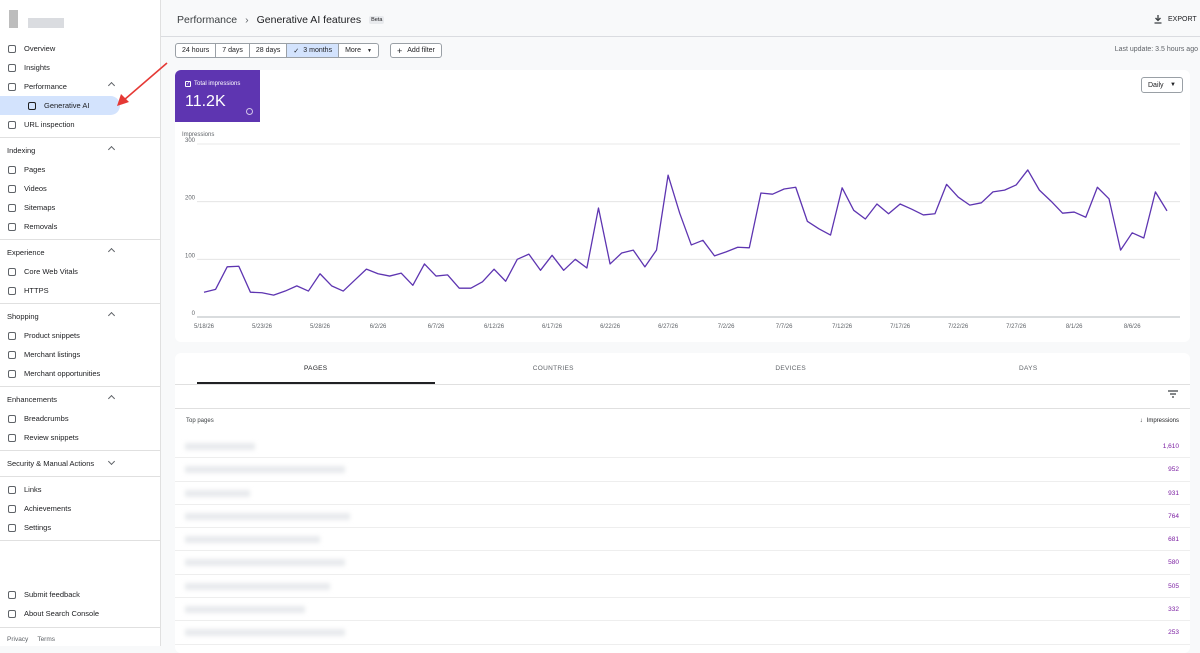  What do you see at coordinates (80, 373) in the screenshot?
I see `nav-item: Merchant opportunities` at bounding box center [80, 373].